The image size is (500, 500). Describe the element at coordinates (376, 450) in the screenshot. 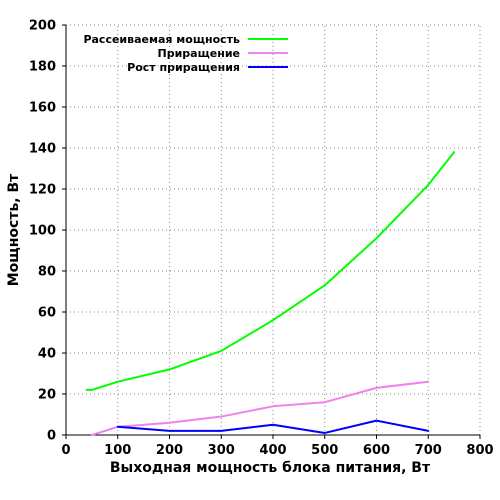

I see `x-tick-label: 600` at that location.